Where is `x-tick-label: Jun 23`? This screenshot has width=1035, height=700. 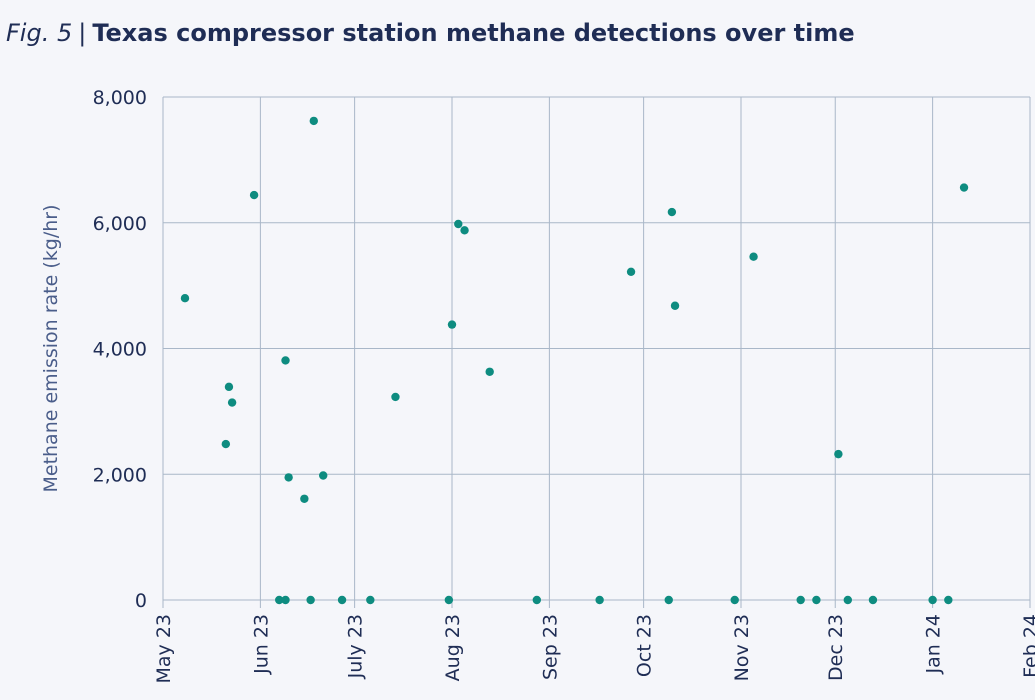 x-tick-label: Jun 23 is located at coordinates (261, 644).